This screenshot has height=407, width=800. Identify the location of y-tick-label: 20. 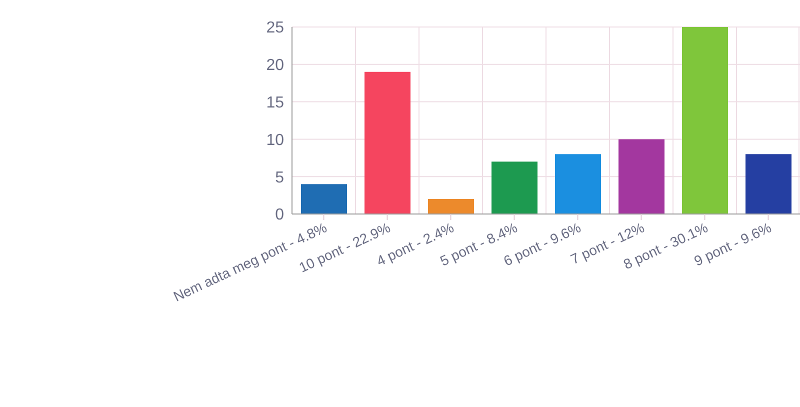
(275, 65).